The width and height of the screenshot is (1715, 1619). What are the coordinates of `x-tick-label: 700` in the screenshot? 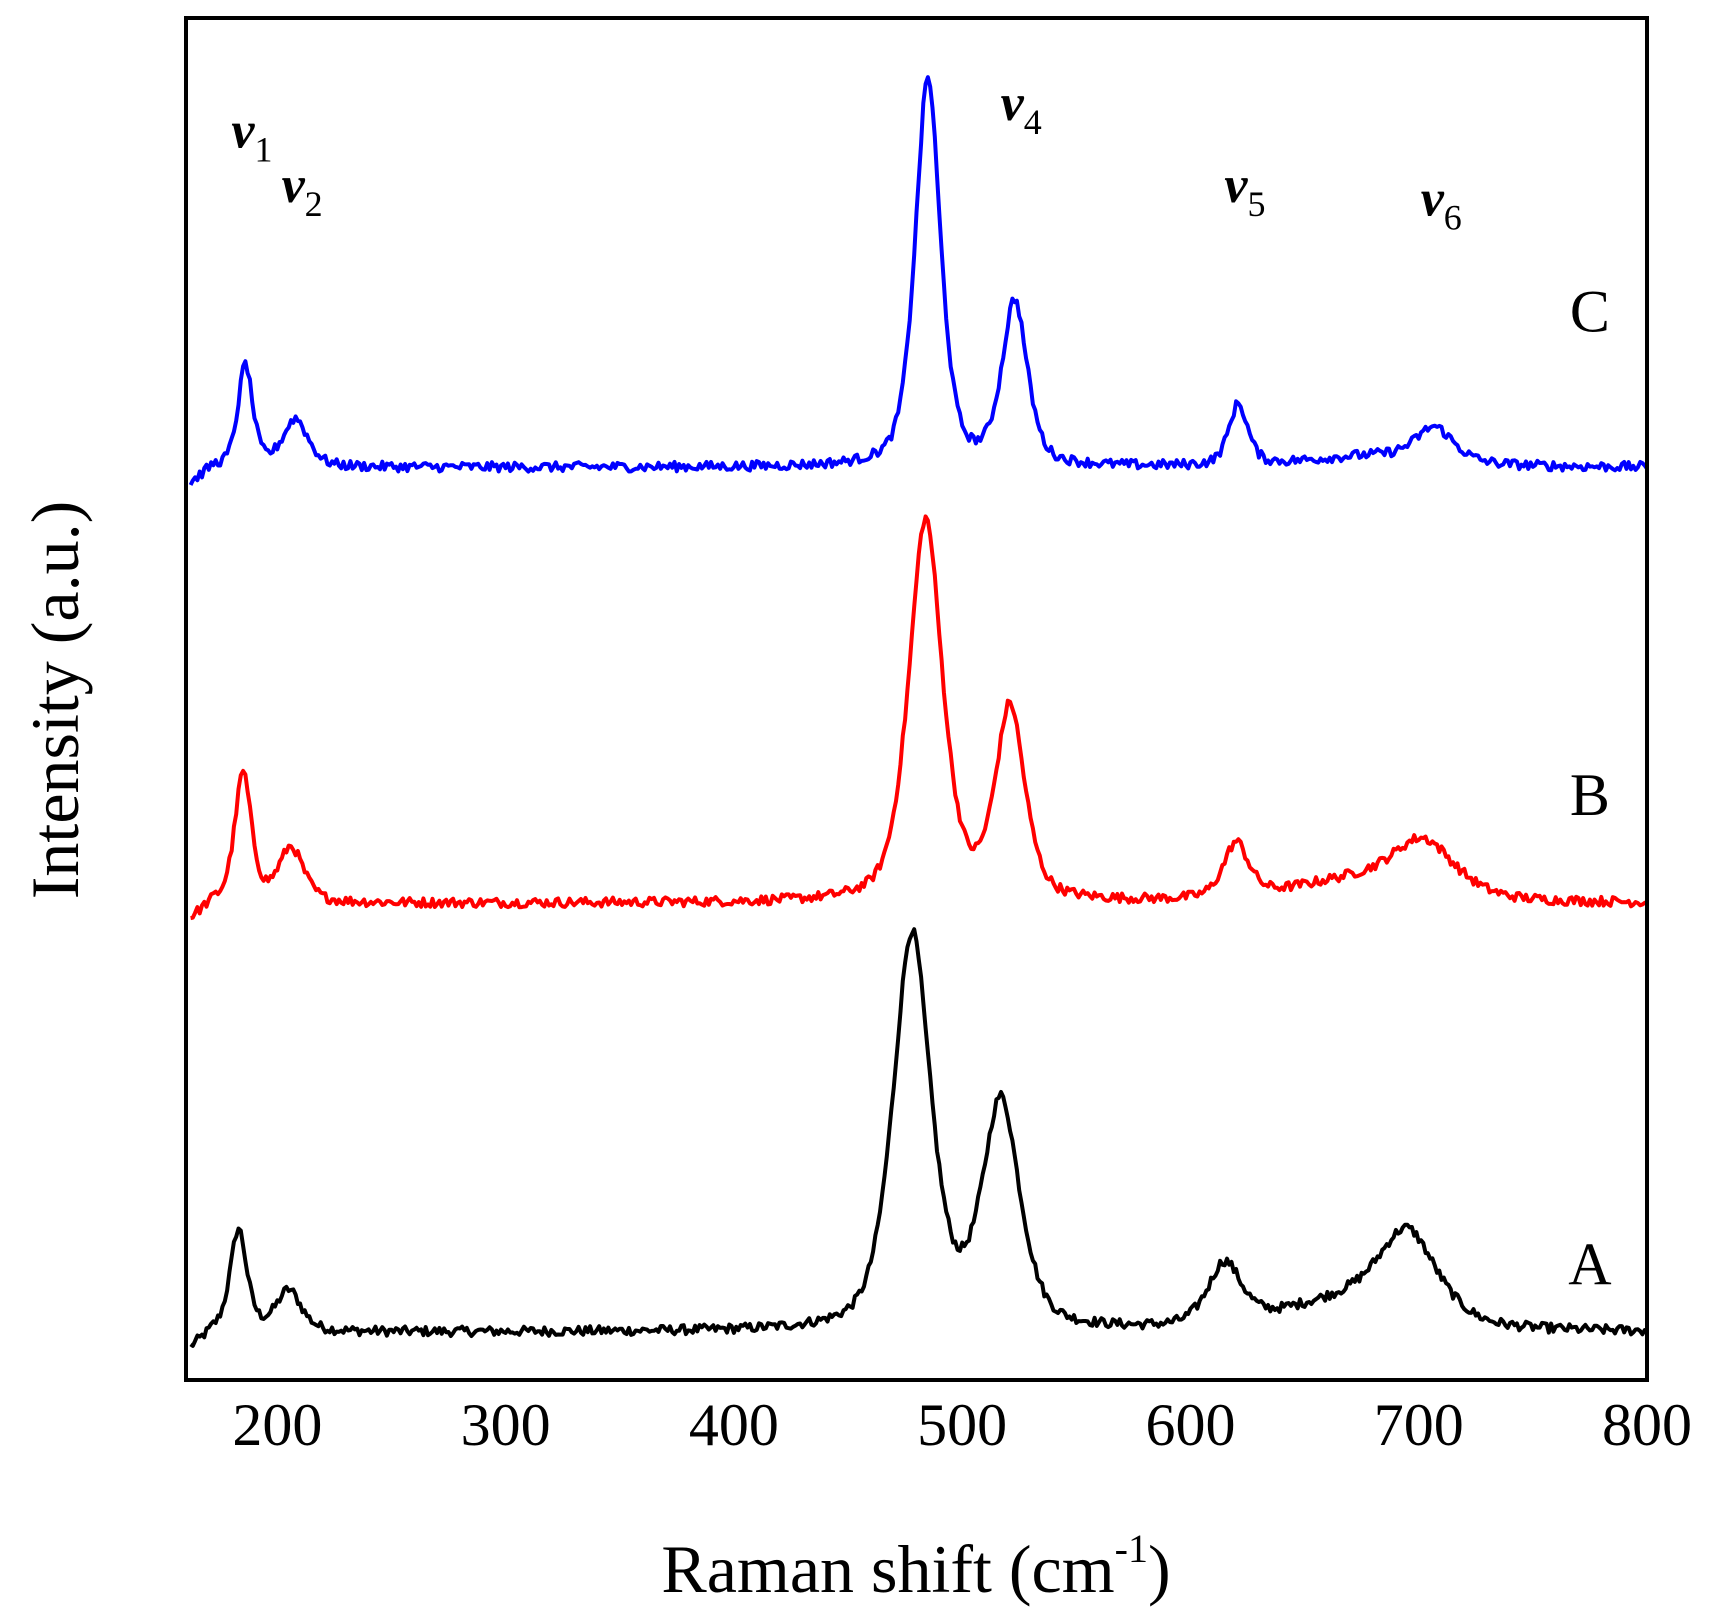 It's located at (1419, 1425).